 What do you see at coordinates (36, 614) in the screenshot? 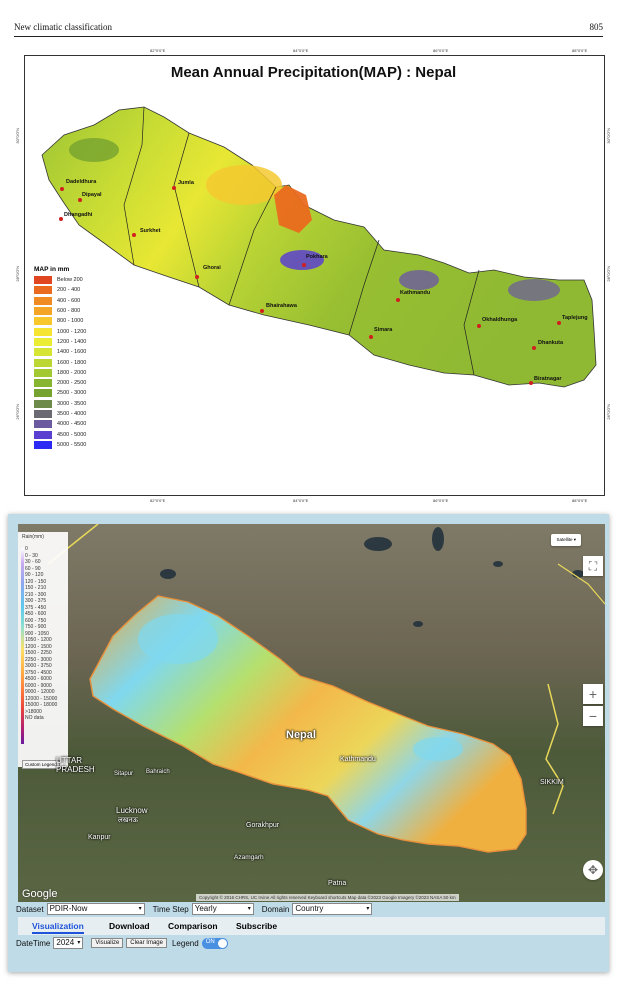
I see `rain-legend-item: 450 - 600` at bounding box center [36, 614].